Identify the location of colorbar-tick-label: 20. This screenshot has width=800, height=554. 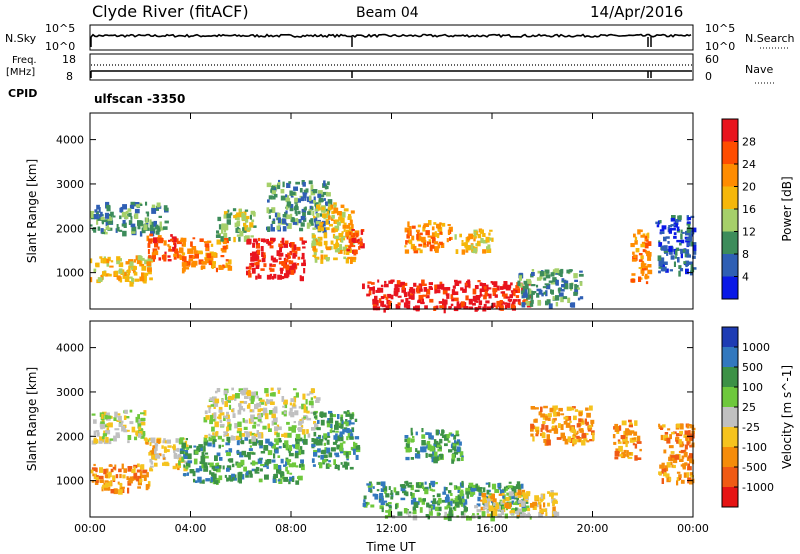
(749, 187).